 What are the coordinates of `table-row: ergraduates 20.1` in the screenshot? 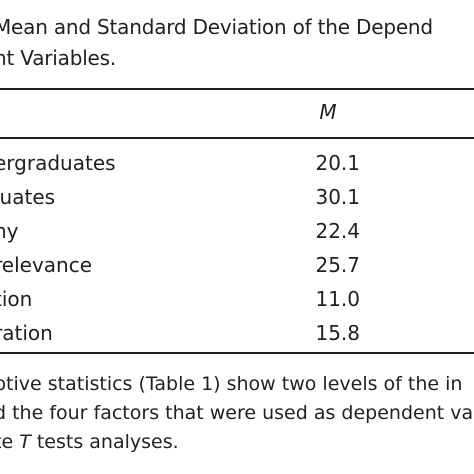 It's located at (237, 165).